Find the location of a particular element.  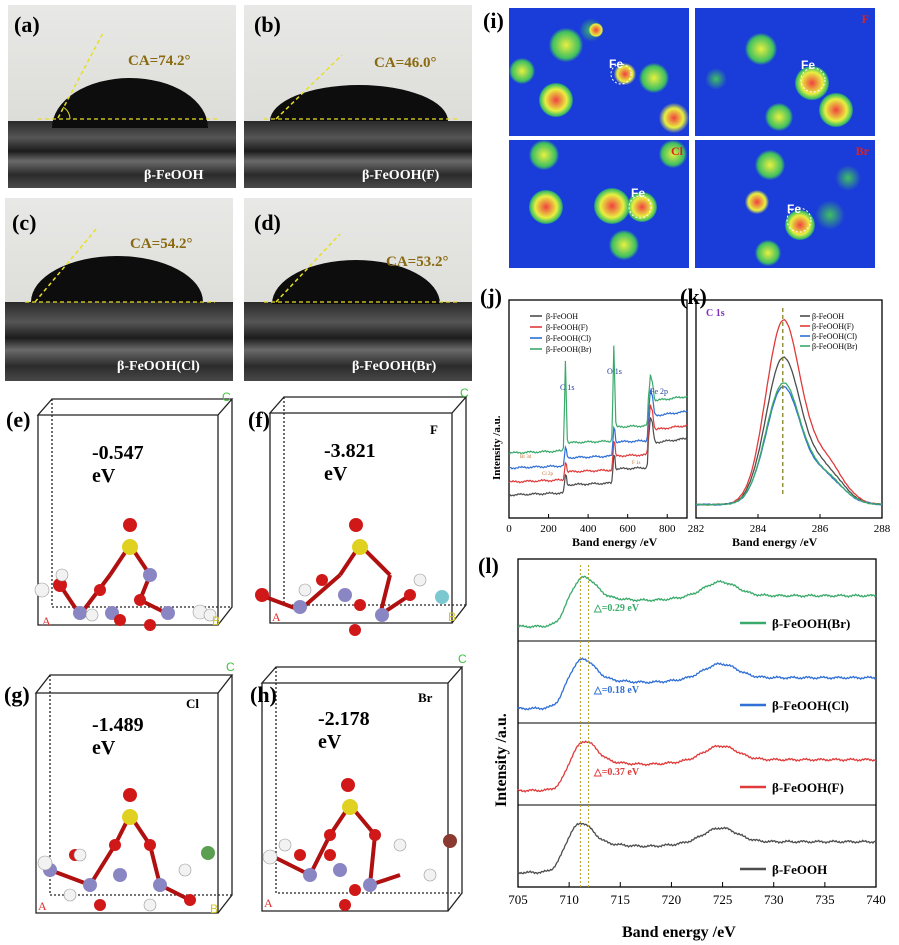

x-tick-label: 735 is located at coordinates (825, 899).